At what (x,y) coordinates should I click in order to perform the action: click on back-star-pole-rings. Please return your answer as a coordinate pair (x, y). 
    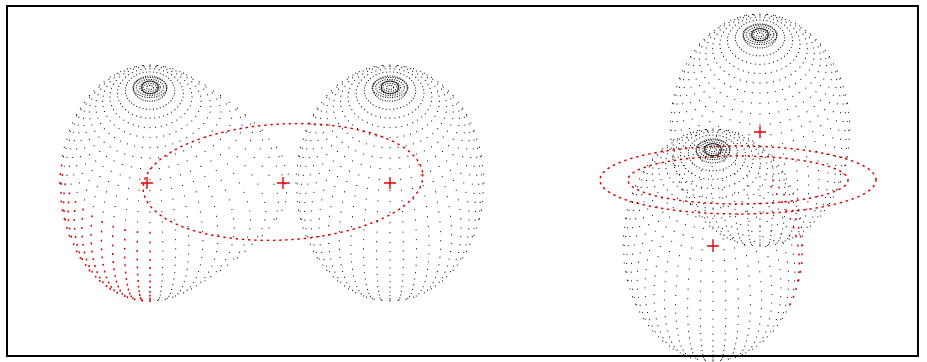
    Looking at the image, I should click on (760, 35).